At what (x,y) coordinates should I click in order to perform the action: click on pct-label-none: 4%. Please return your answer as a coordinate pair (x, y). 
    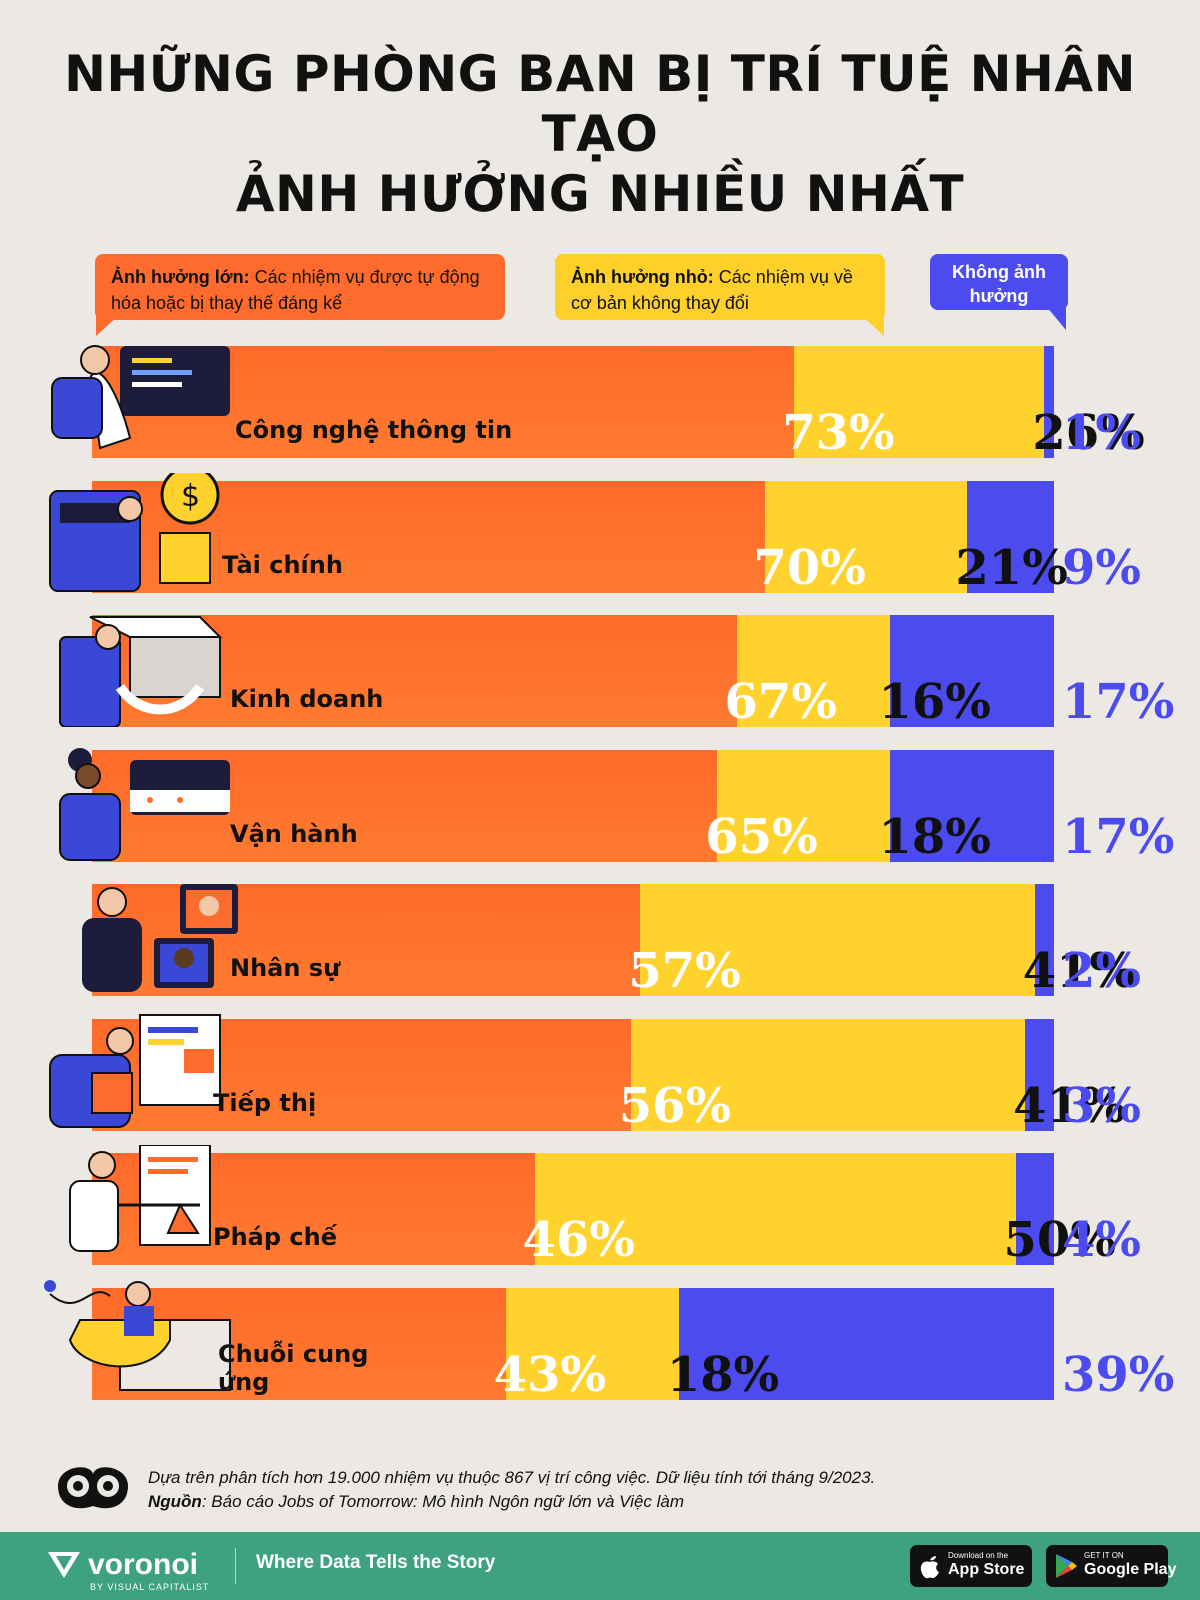
    Looking at the image, I should click on (1102, 1240).